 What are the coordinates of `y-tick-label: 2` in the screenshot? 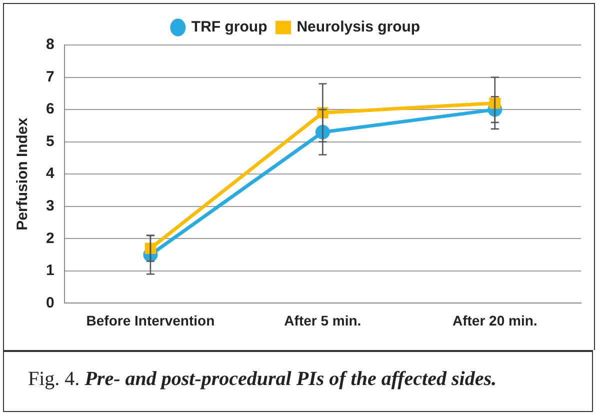 It's located at (50, 238).